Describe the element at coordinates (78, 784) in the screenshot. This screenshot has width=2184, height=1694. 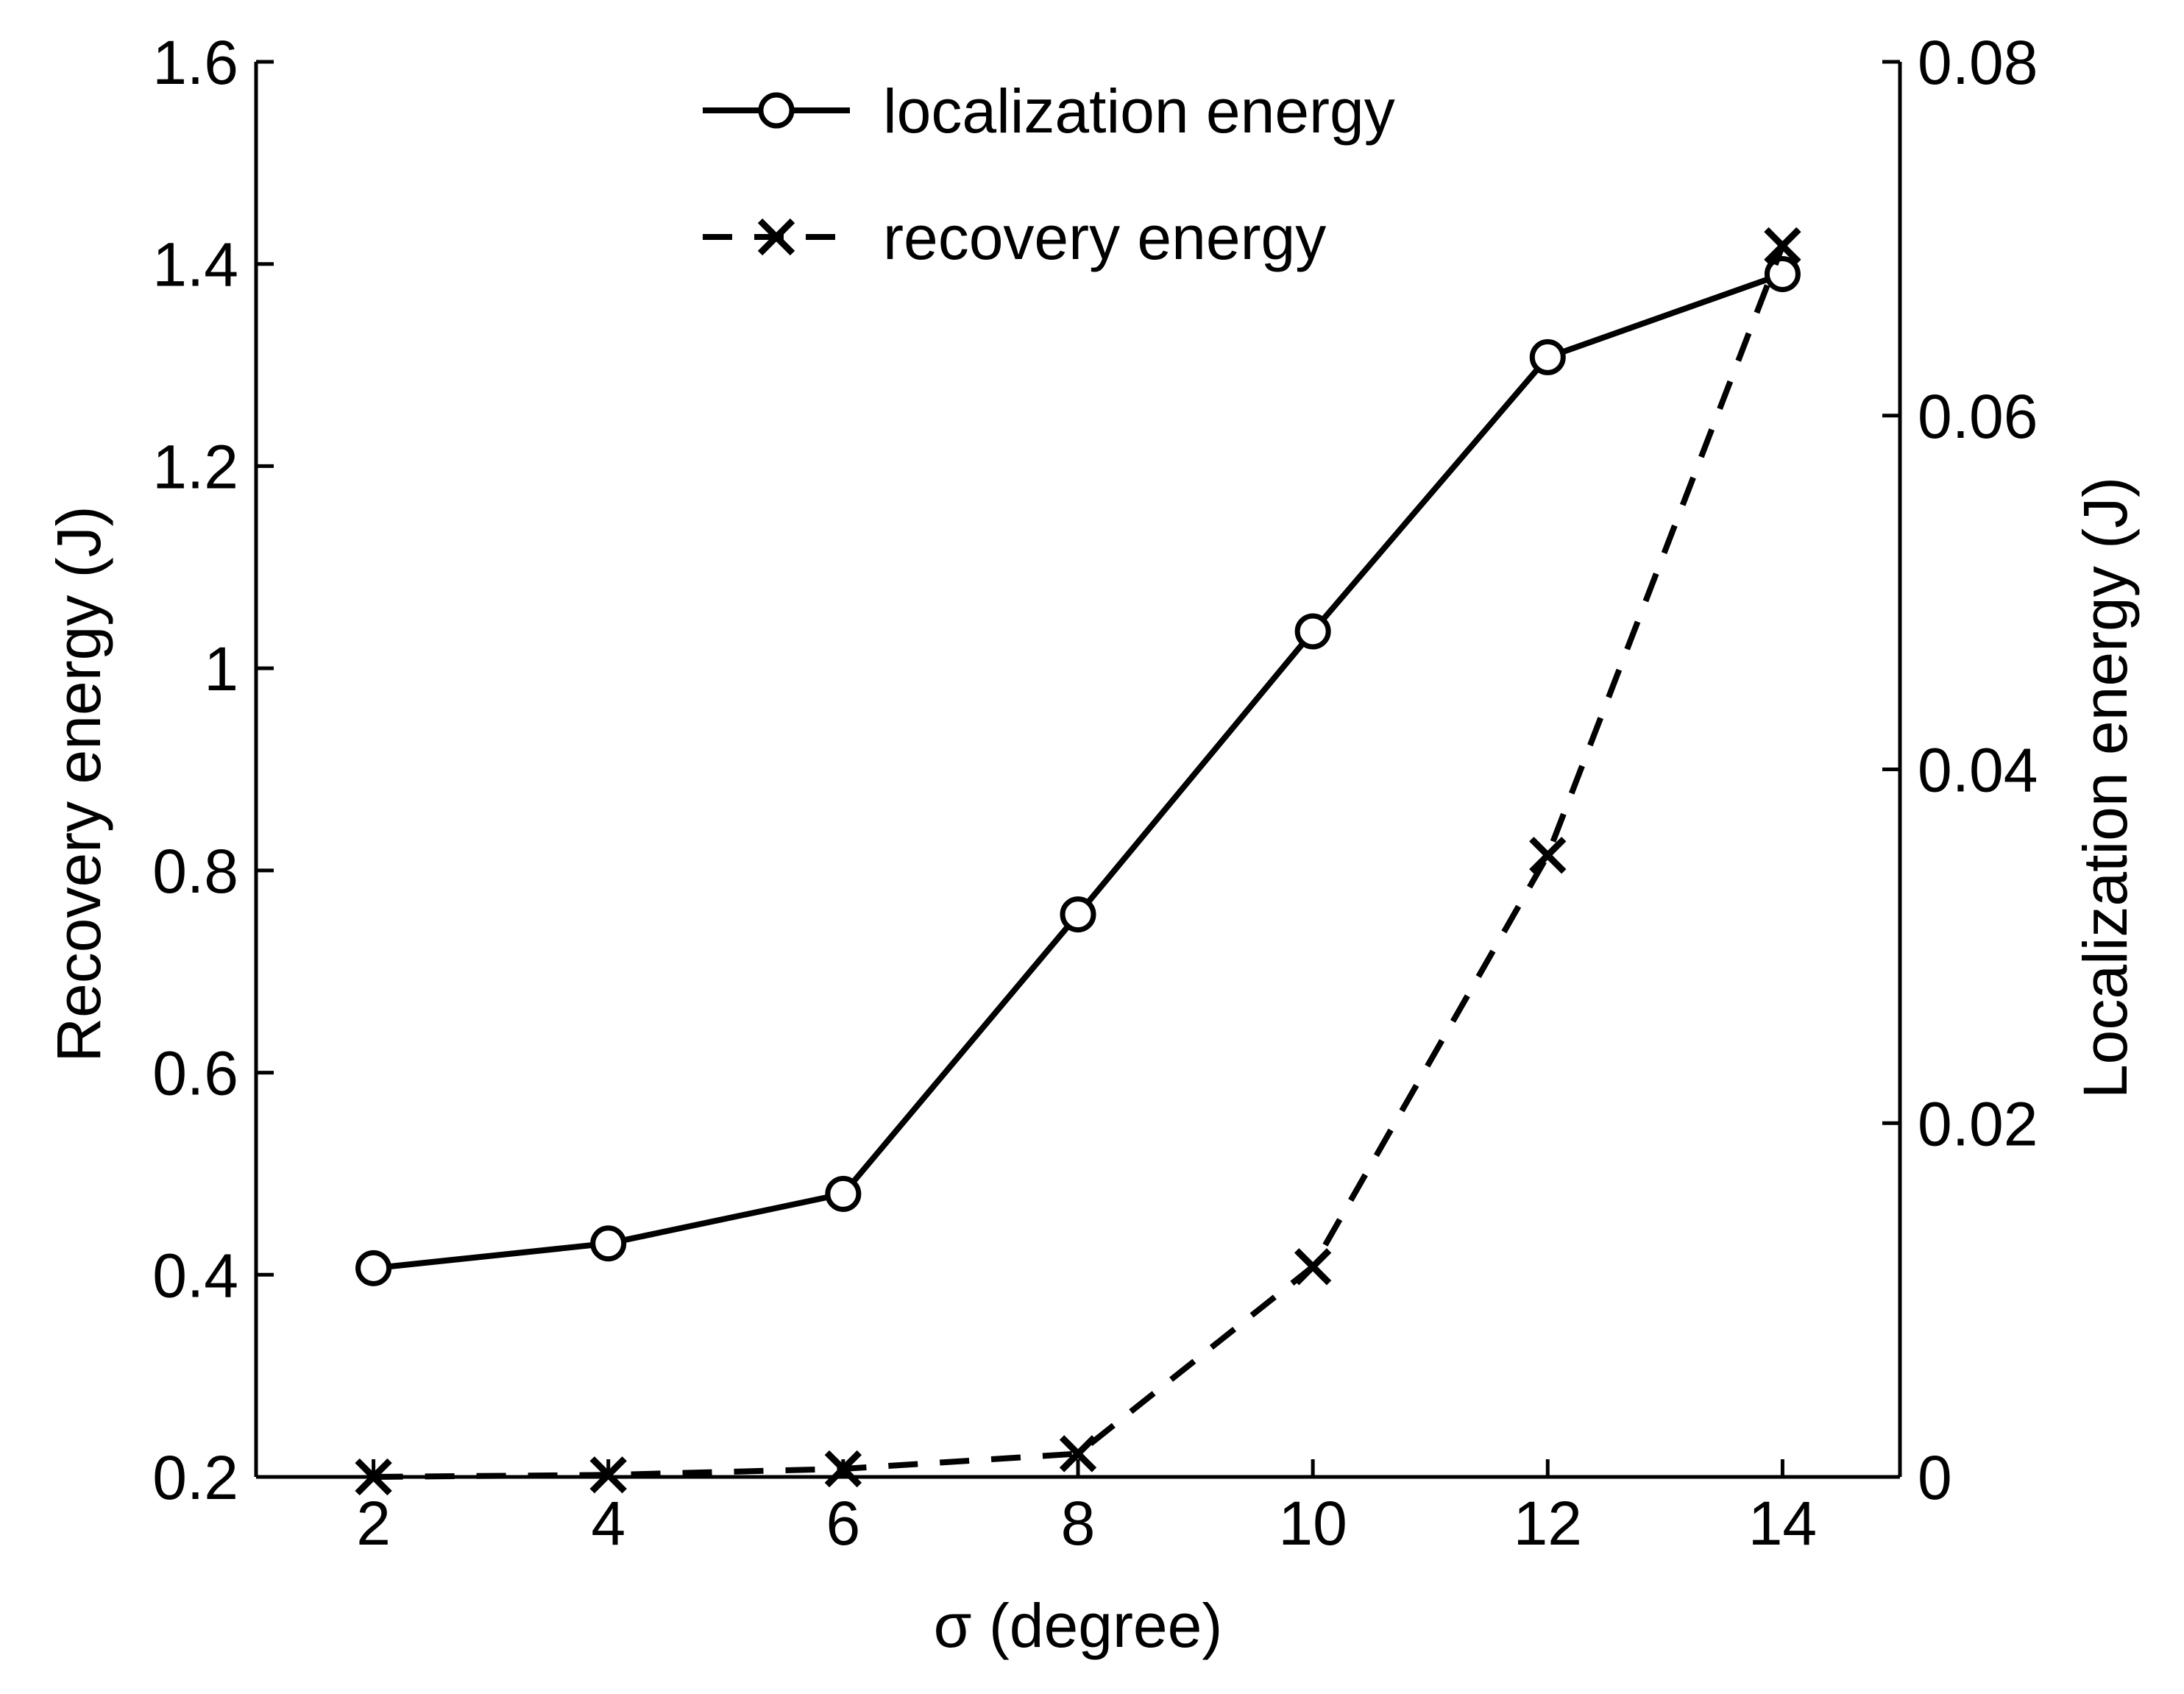
I see `left-y-axis-label: Recovery energy (J)` at that location.